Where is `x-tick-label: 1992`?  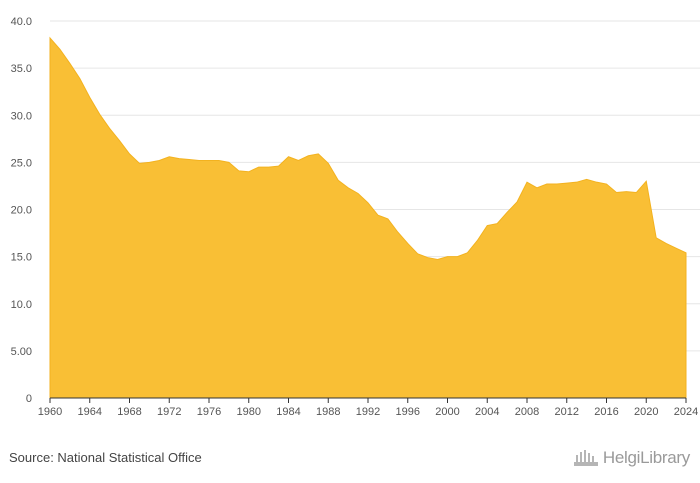 x-tick-label: 1992 is located at coordinates (368, 412).